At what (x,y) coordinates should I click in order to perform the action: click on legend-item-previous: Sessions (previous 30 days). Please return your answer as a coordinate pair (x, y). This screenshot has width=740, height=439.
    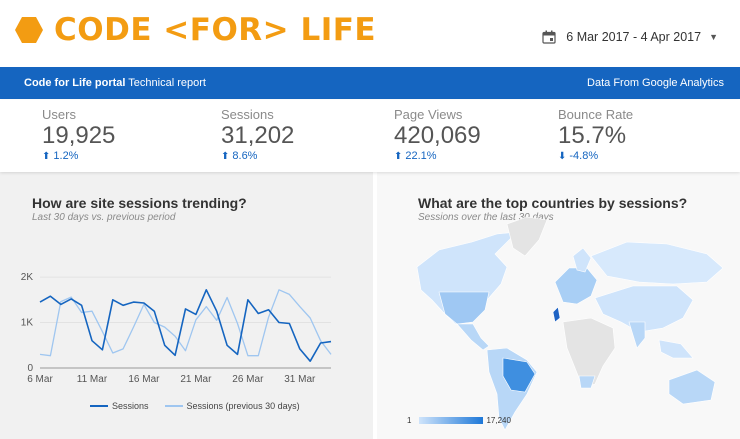
    Looking at the image, I should click on (232, 406).